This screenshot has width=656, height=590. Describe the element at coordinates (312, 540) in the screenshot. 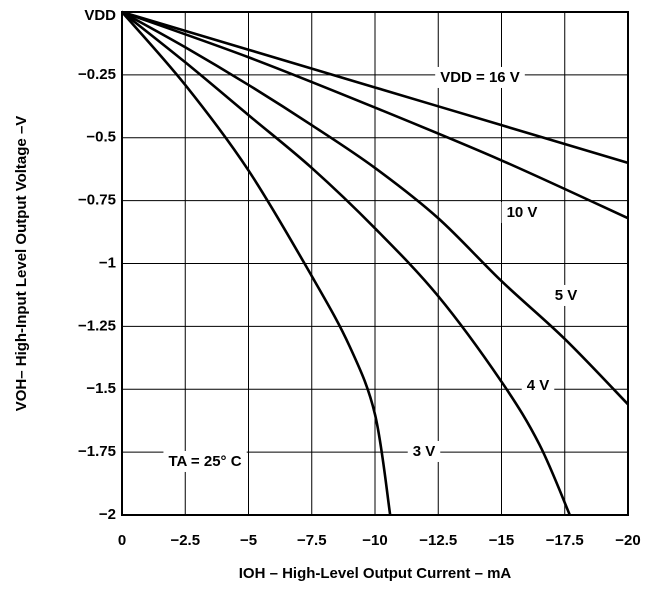

I see `x-tick-label: −7.5` at that location.